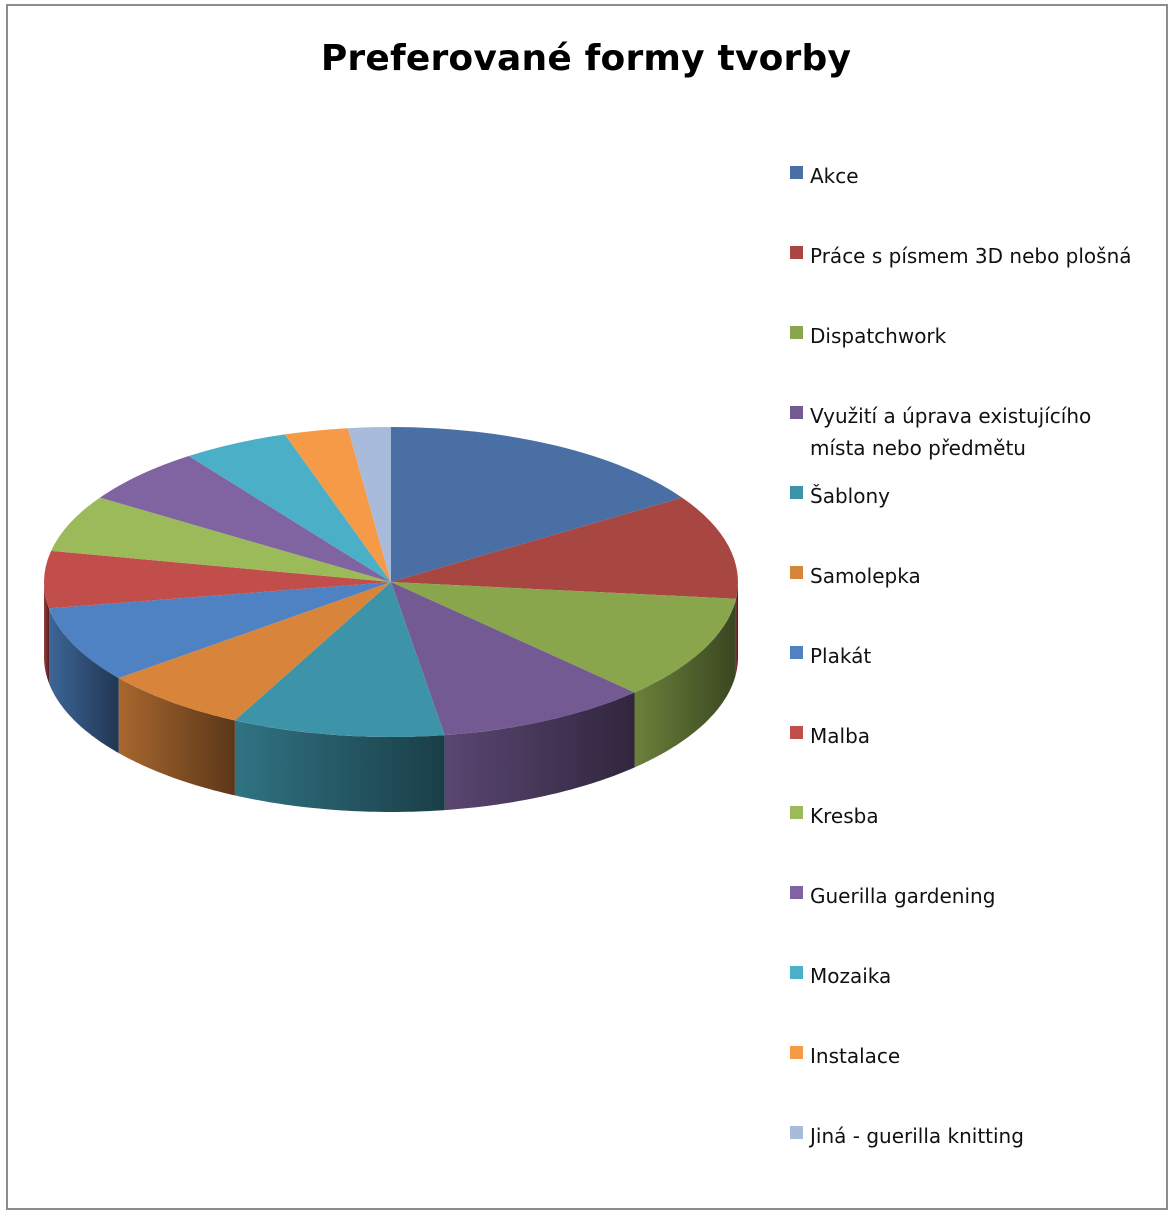 Image resolution: width=1172 pixels, height=1214 pixels. I want to click on legend-label: Instalace, so click(855, 1056).